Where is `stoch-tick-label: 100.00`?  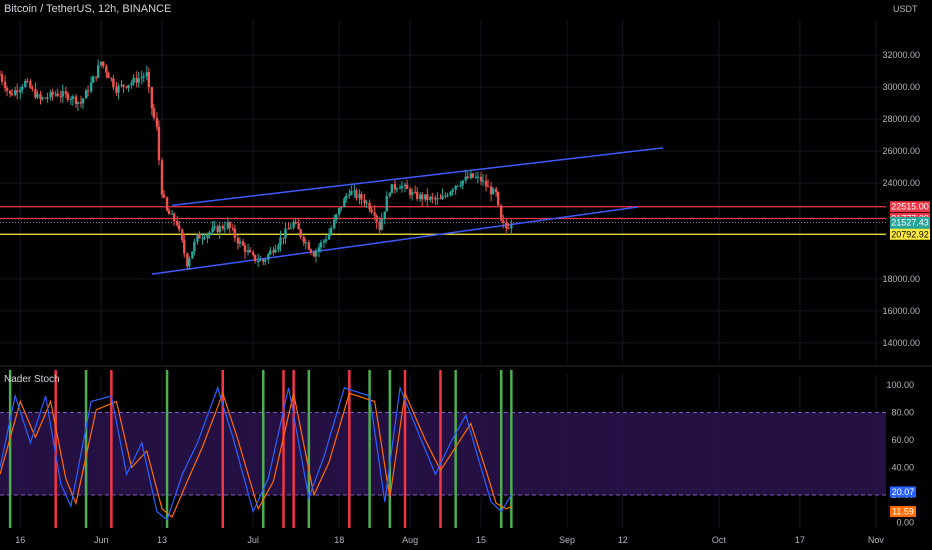
stoch-tick-label: 100.00 is located at coordinates (900, 385).